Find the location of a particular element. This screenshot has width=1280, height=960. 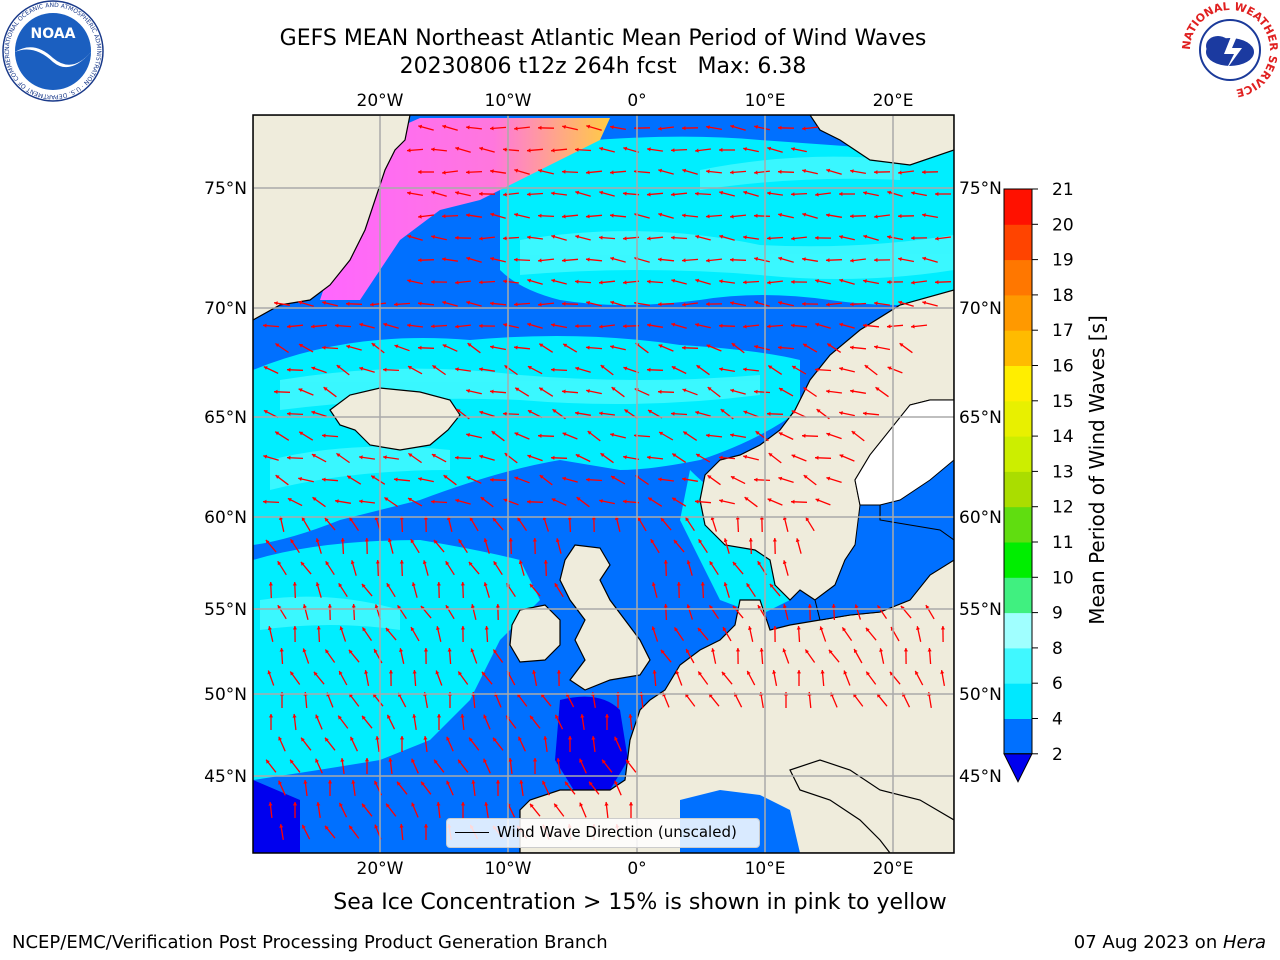

run-date-credit: 07 Aug 2023 on Hera is located at coordinates (1170, 942).